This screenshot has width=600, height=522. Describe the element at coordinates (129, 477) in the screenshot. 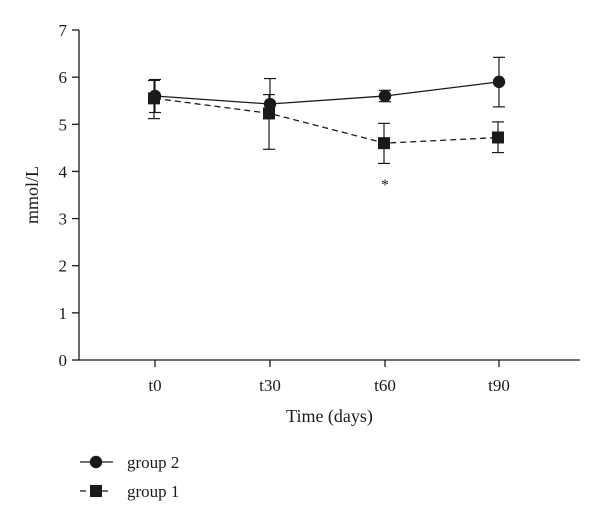

I see `legend: group 2 group 1` at that location.